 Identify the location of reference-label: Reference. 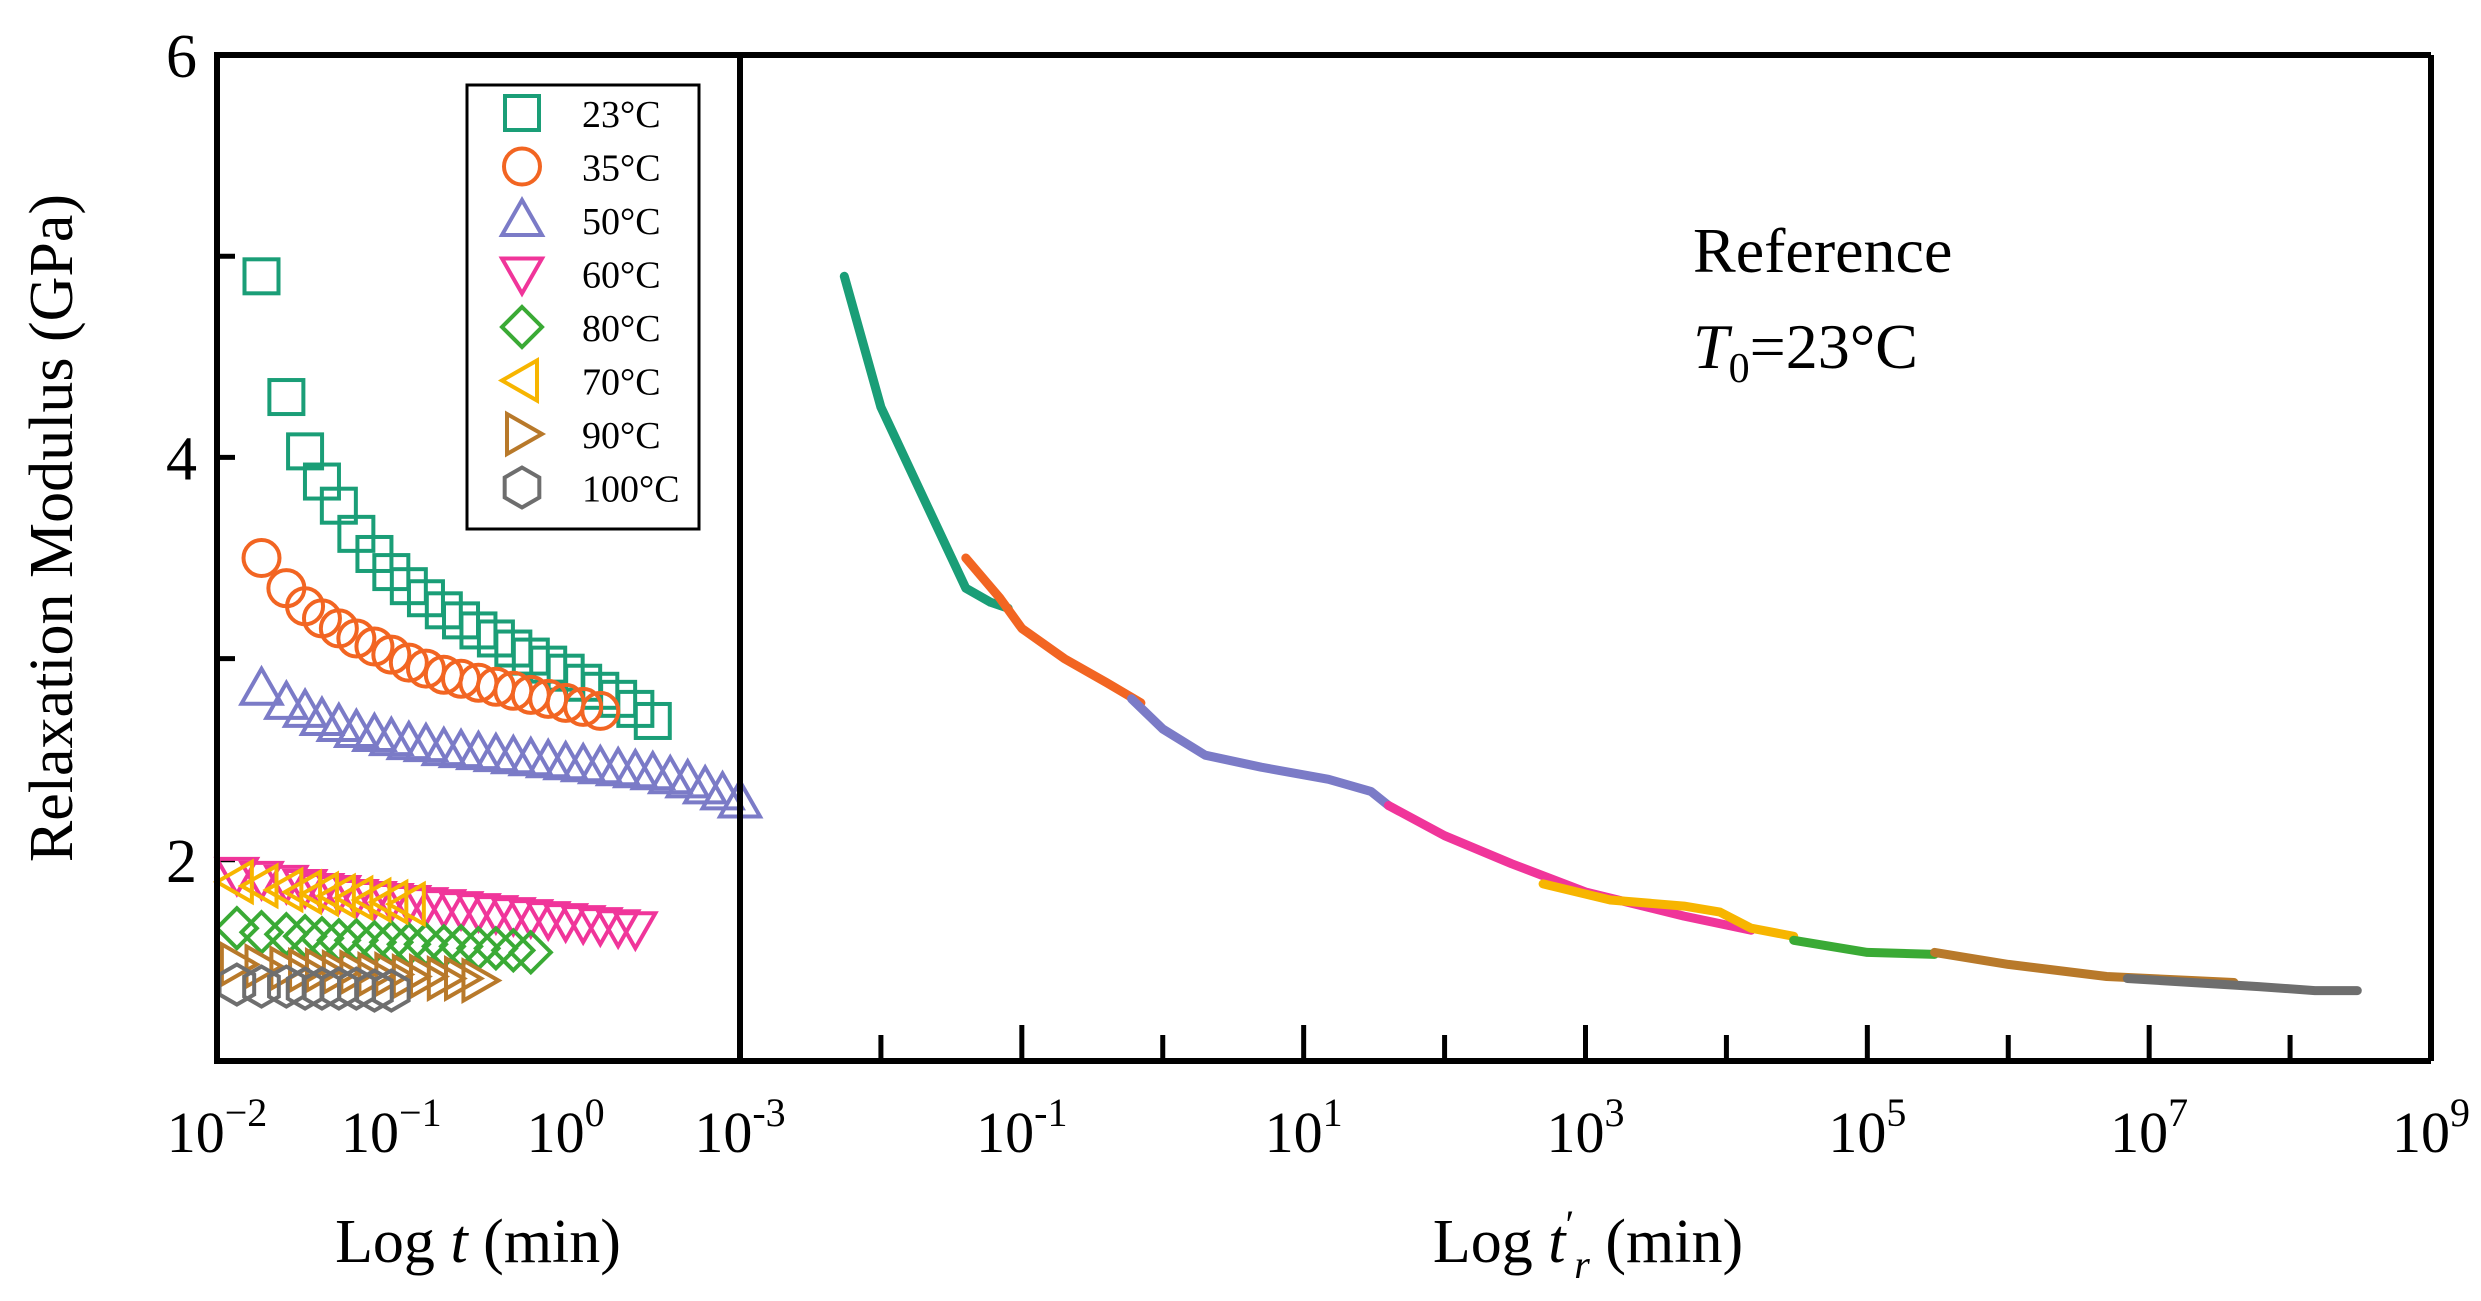
(1822, 250).